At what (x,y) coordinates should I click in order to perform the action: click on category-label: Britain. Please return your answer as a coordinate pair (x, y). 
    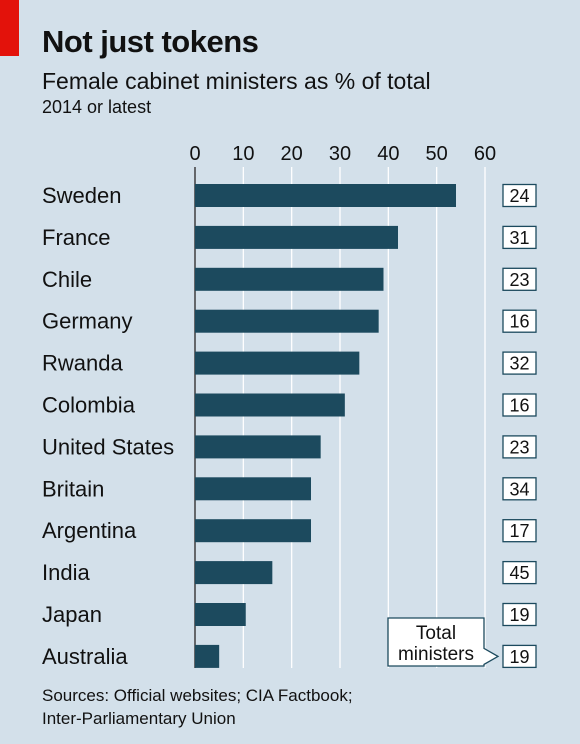
    Looking at the image, I should click on (73, 488).